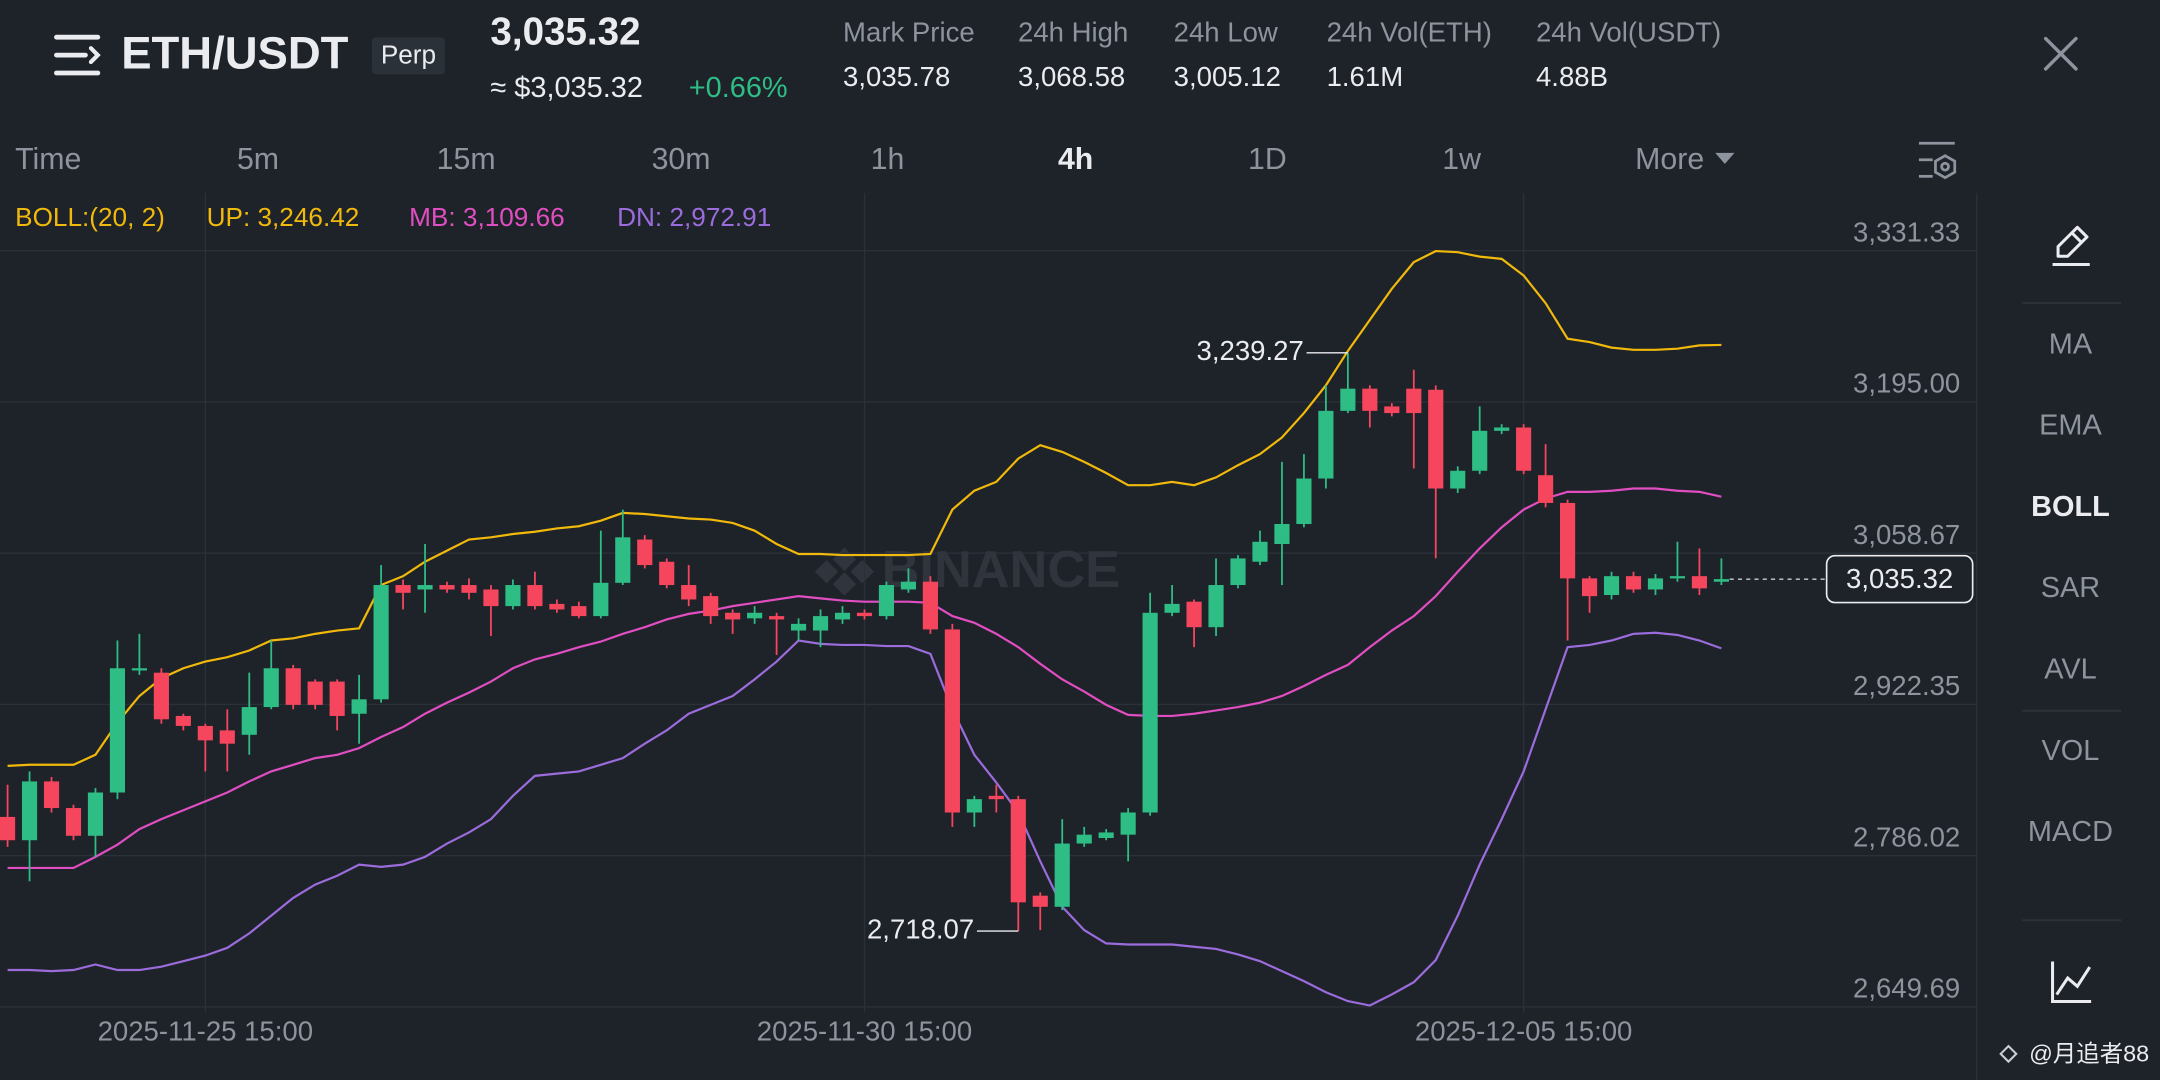 The width and height of the screenshot is (2160, 1080). What do you see at coordinates (1409, 32) in the screenshot?
I see `stat-label: 24h Vol(ETH)` at bounding box center [1409, 32].